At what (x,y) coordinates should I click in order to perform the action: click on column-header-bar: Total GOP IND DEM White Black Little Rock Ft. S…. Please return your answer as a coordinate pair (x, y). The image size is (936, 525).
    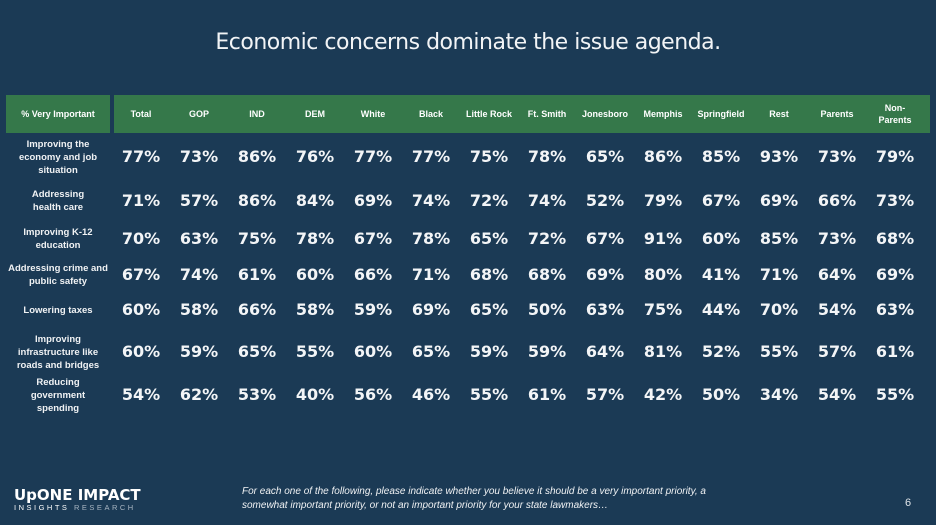
    Looking at the image, I should click on (522, 114).